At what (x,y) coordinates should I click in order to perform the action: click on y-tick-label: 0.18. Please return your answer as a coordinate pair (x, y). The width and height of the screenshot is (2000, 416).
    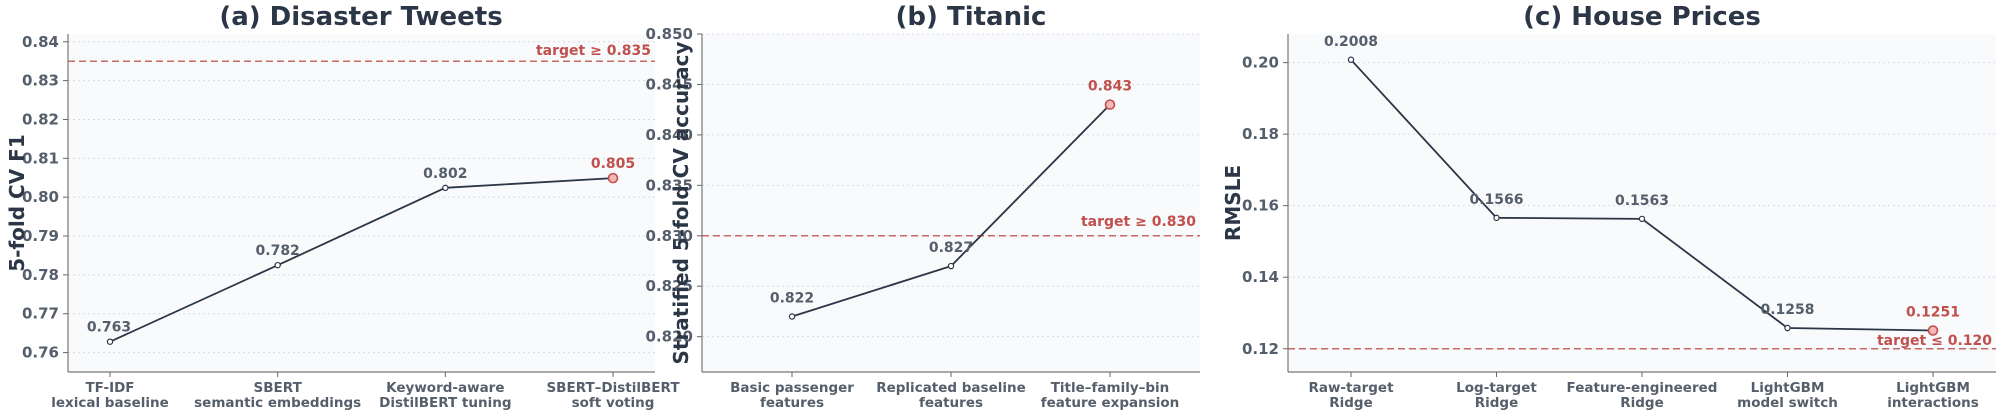
    Looking at the image, I should click on (1260, 134).